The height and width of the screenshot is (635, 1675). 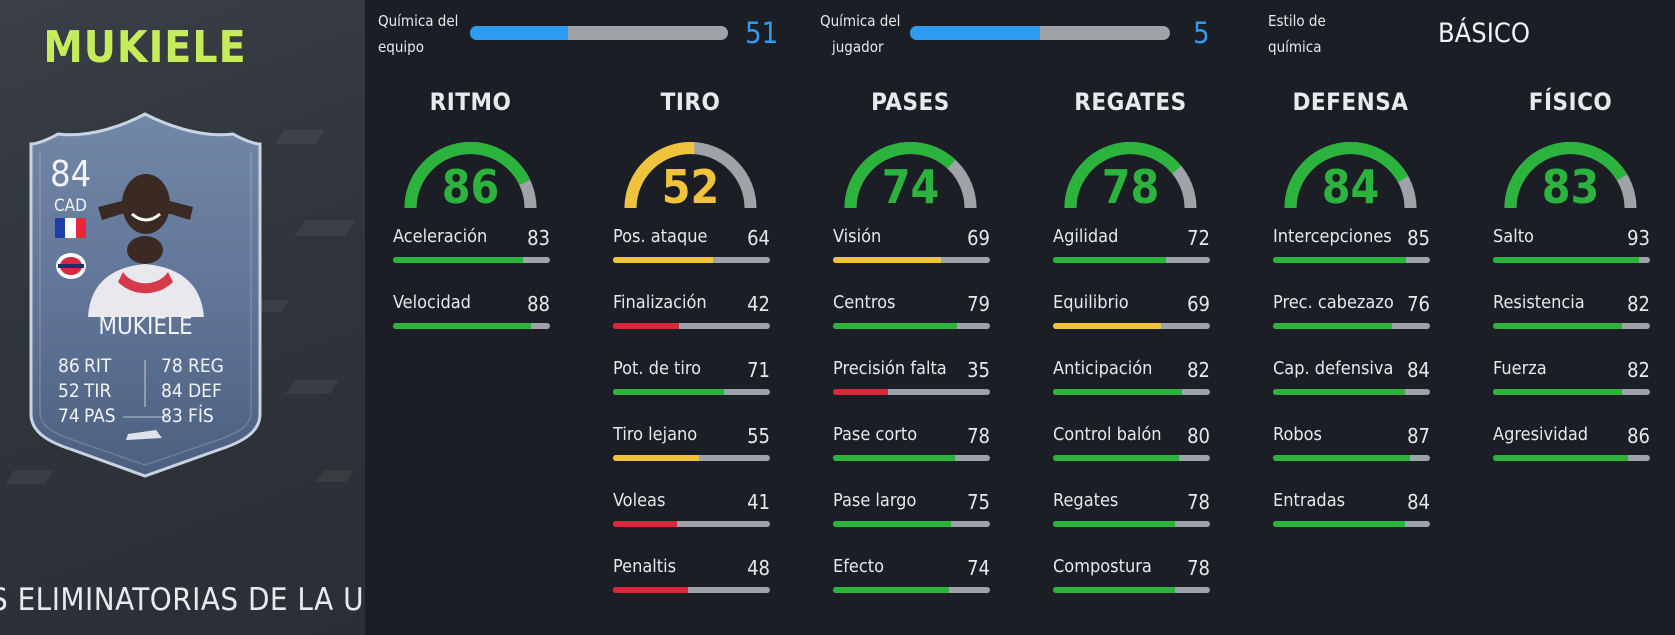 What do you see at coordinates (858, 47) in the screenshot?
I see `player-chemistry-label-line: jugador` at bounding box center [858, 47].